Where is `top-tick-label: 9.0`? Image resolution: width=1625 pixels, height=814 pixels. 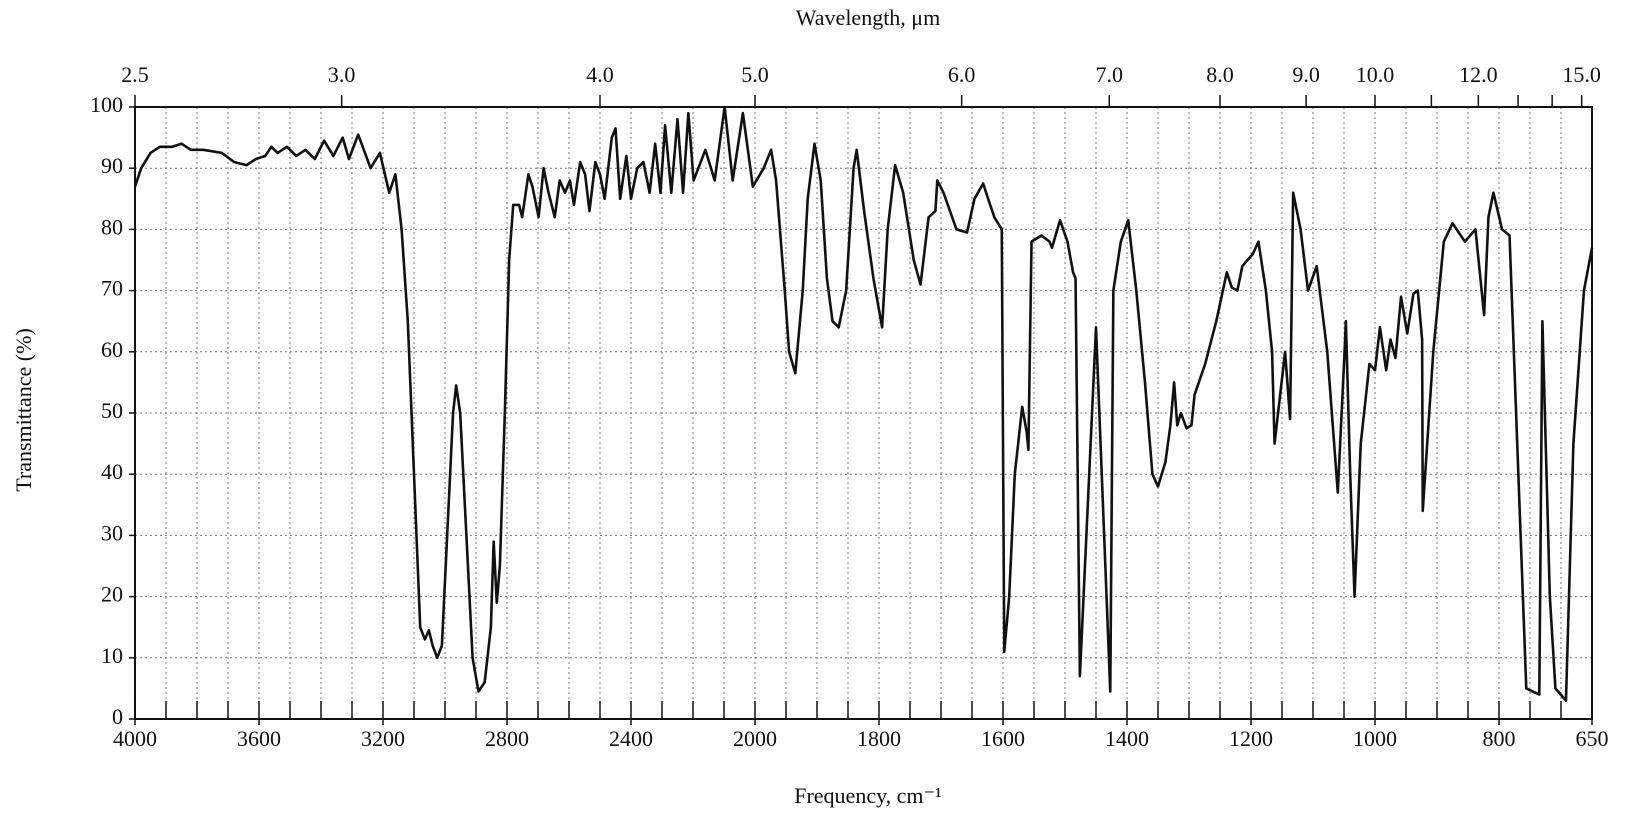
top-tick-label: 9.0 is located at coordinates (1306, 74).